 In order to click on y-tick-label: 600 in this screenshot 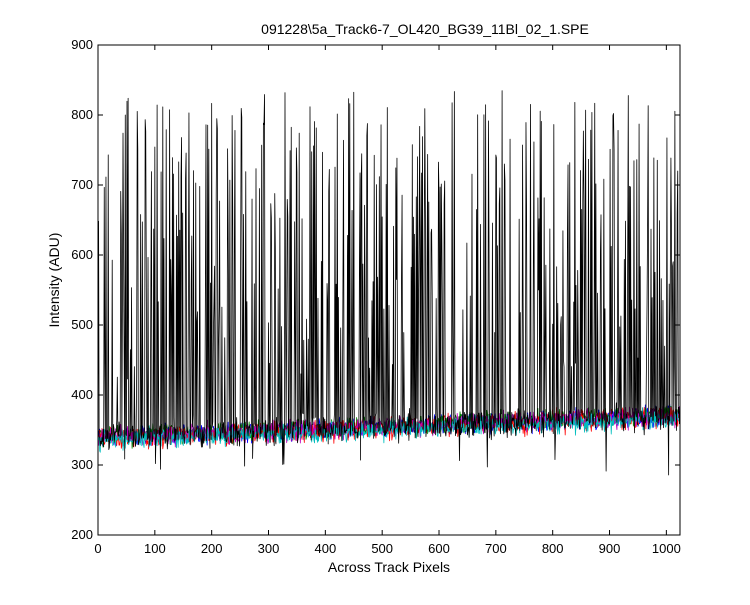, I will do `click(82, 254)`.